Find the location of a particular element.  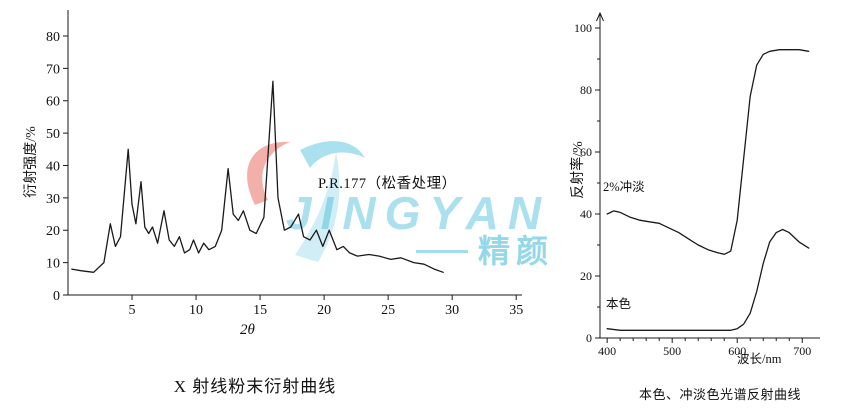

svg-text: 700 is located at coordinates (802, 351).